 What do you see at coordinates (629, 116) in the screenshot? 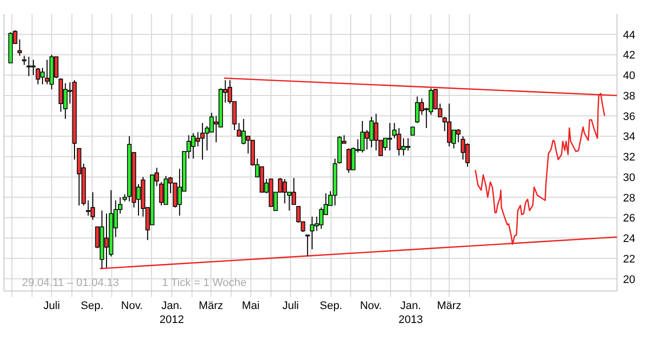
I see `y-tick-label: 36` at bounding box center [629, 116].